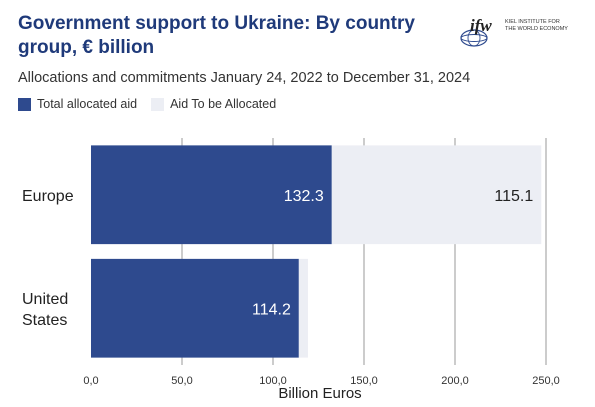 The height and width of the screenshot is (407, 595). Describe the element at coordinates (304, 196) in the screenshot. I see `bar-value-label: 132.3` at that location.